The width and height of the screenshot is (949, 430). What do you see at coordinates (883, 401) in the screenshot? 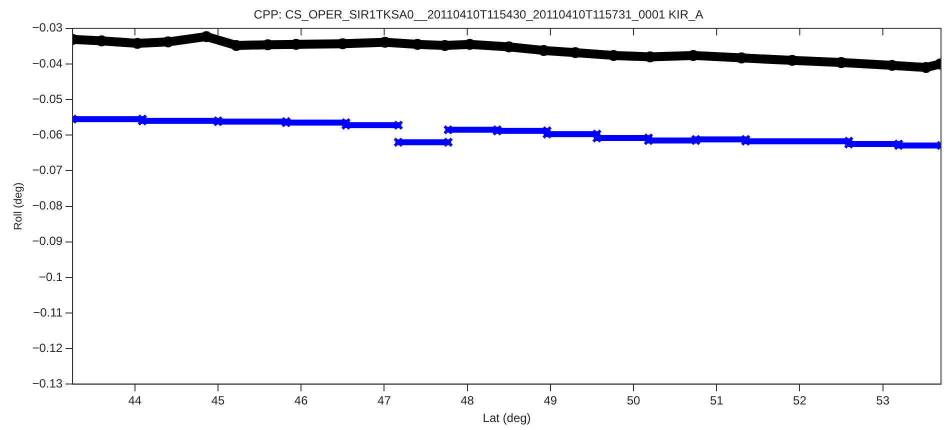
I see `x-tick-label: 53` at bounding box center [883, 401].